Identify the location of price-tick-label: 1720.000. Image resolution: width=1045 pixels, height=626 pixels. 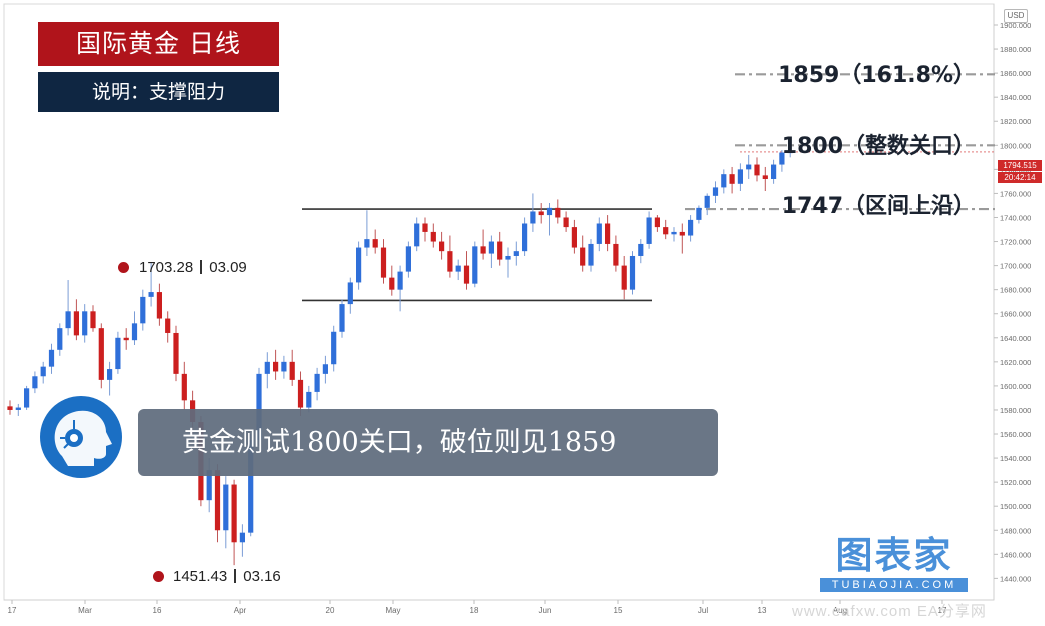
(1015, 242).